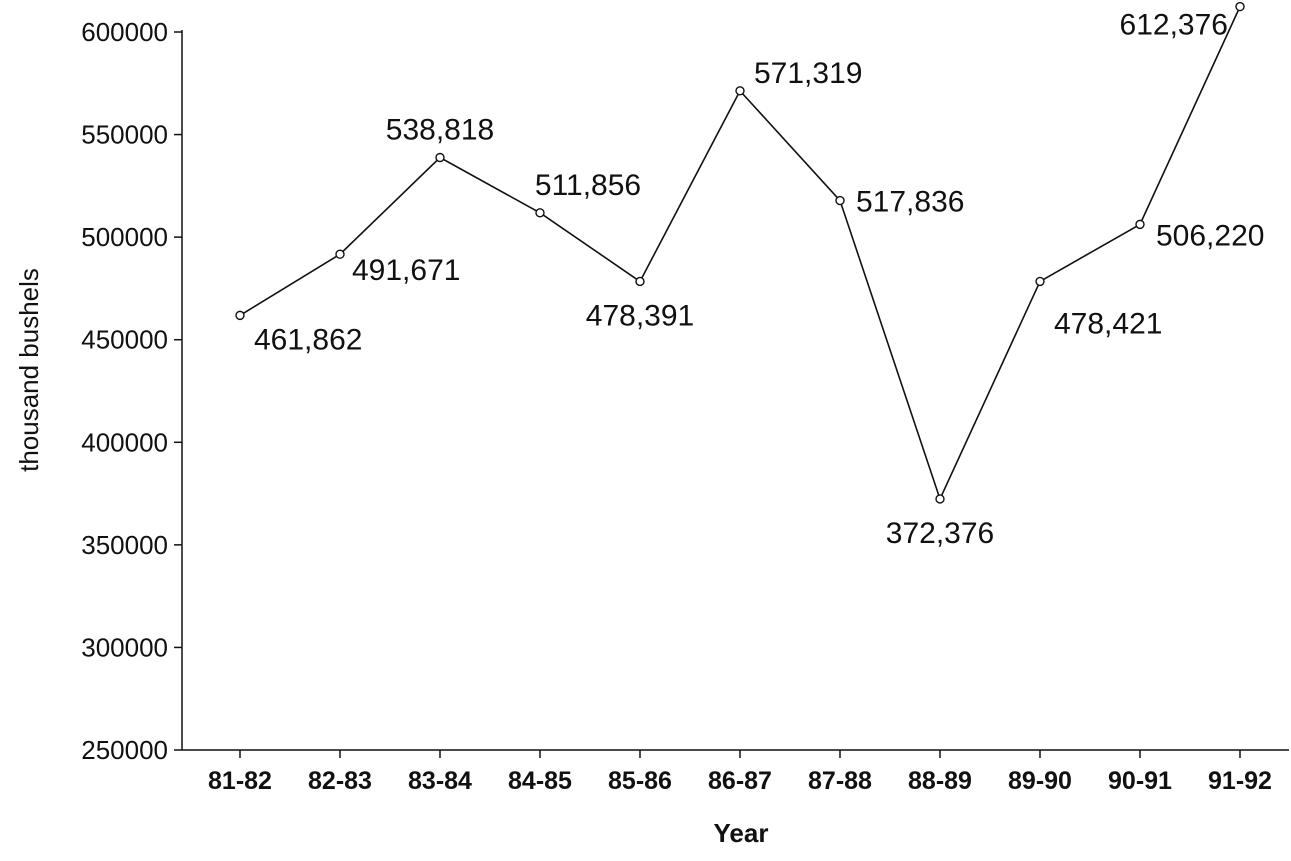  What do you see at coordinates (640, 315) in the screenshot?
I see `data-label: 478,391` at bounding box center [640, 315].